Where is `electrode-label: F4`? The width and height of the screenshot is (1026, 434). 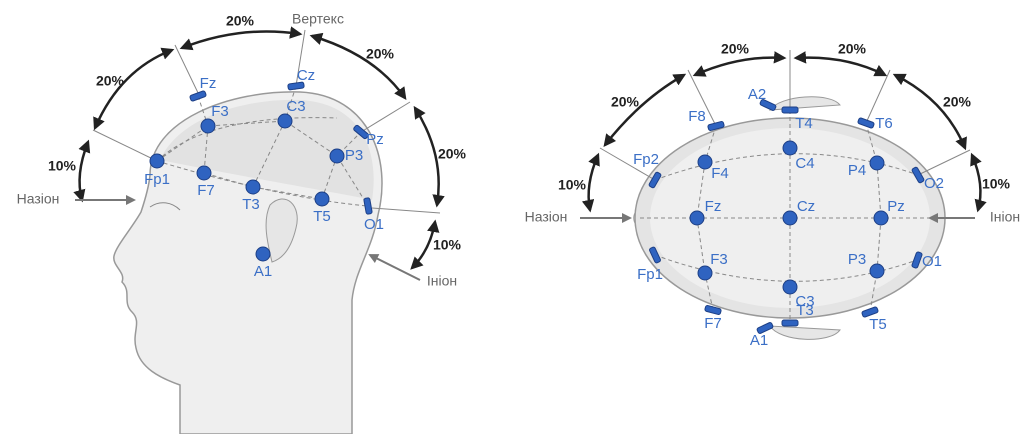
electrode-label: F4 is located at coordinates (720, 173).